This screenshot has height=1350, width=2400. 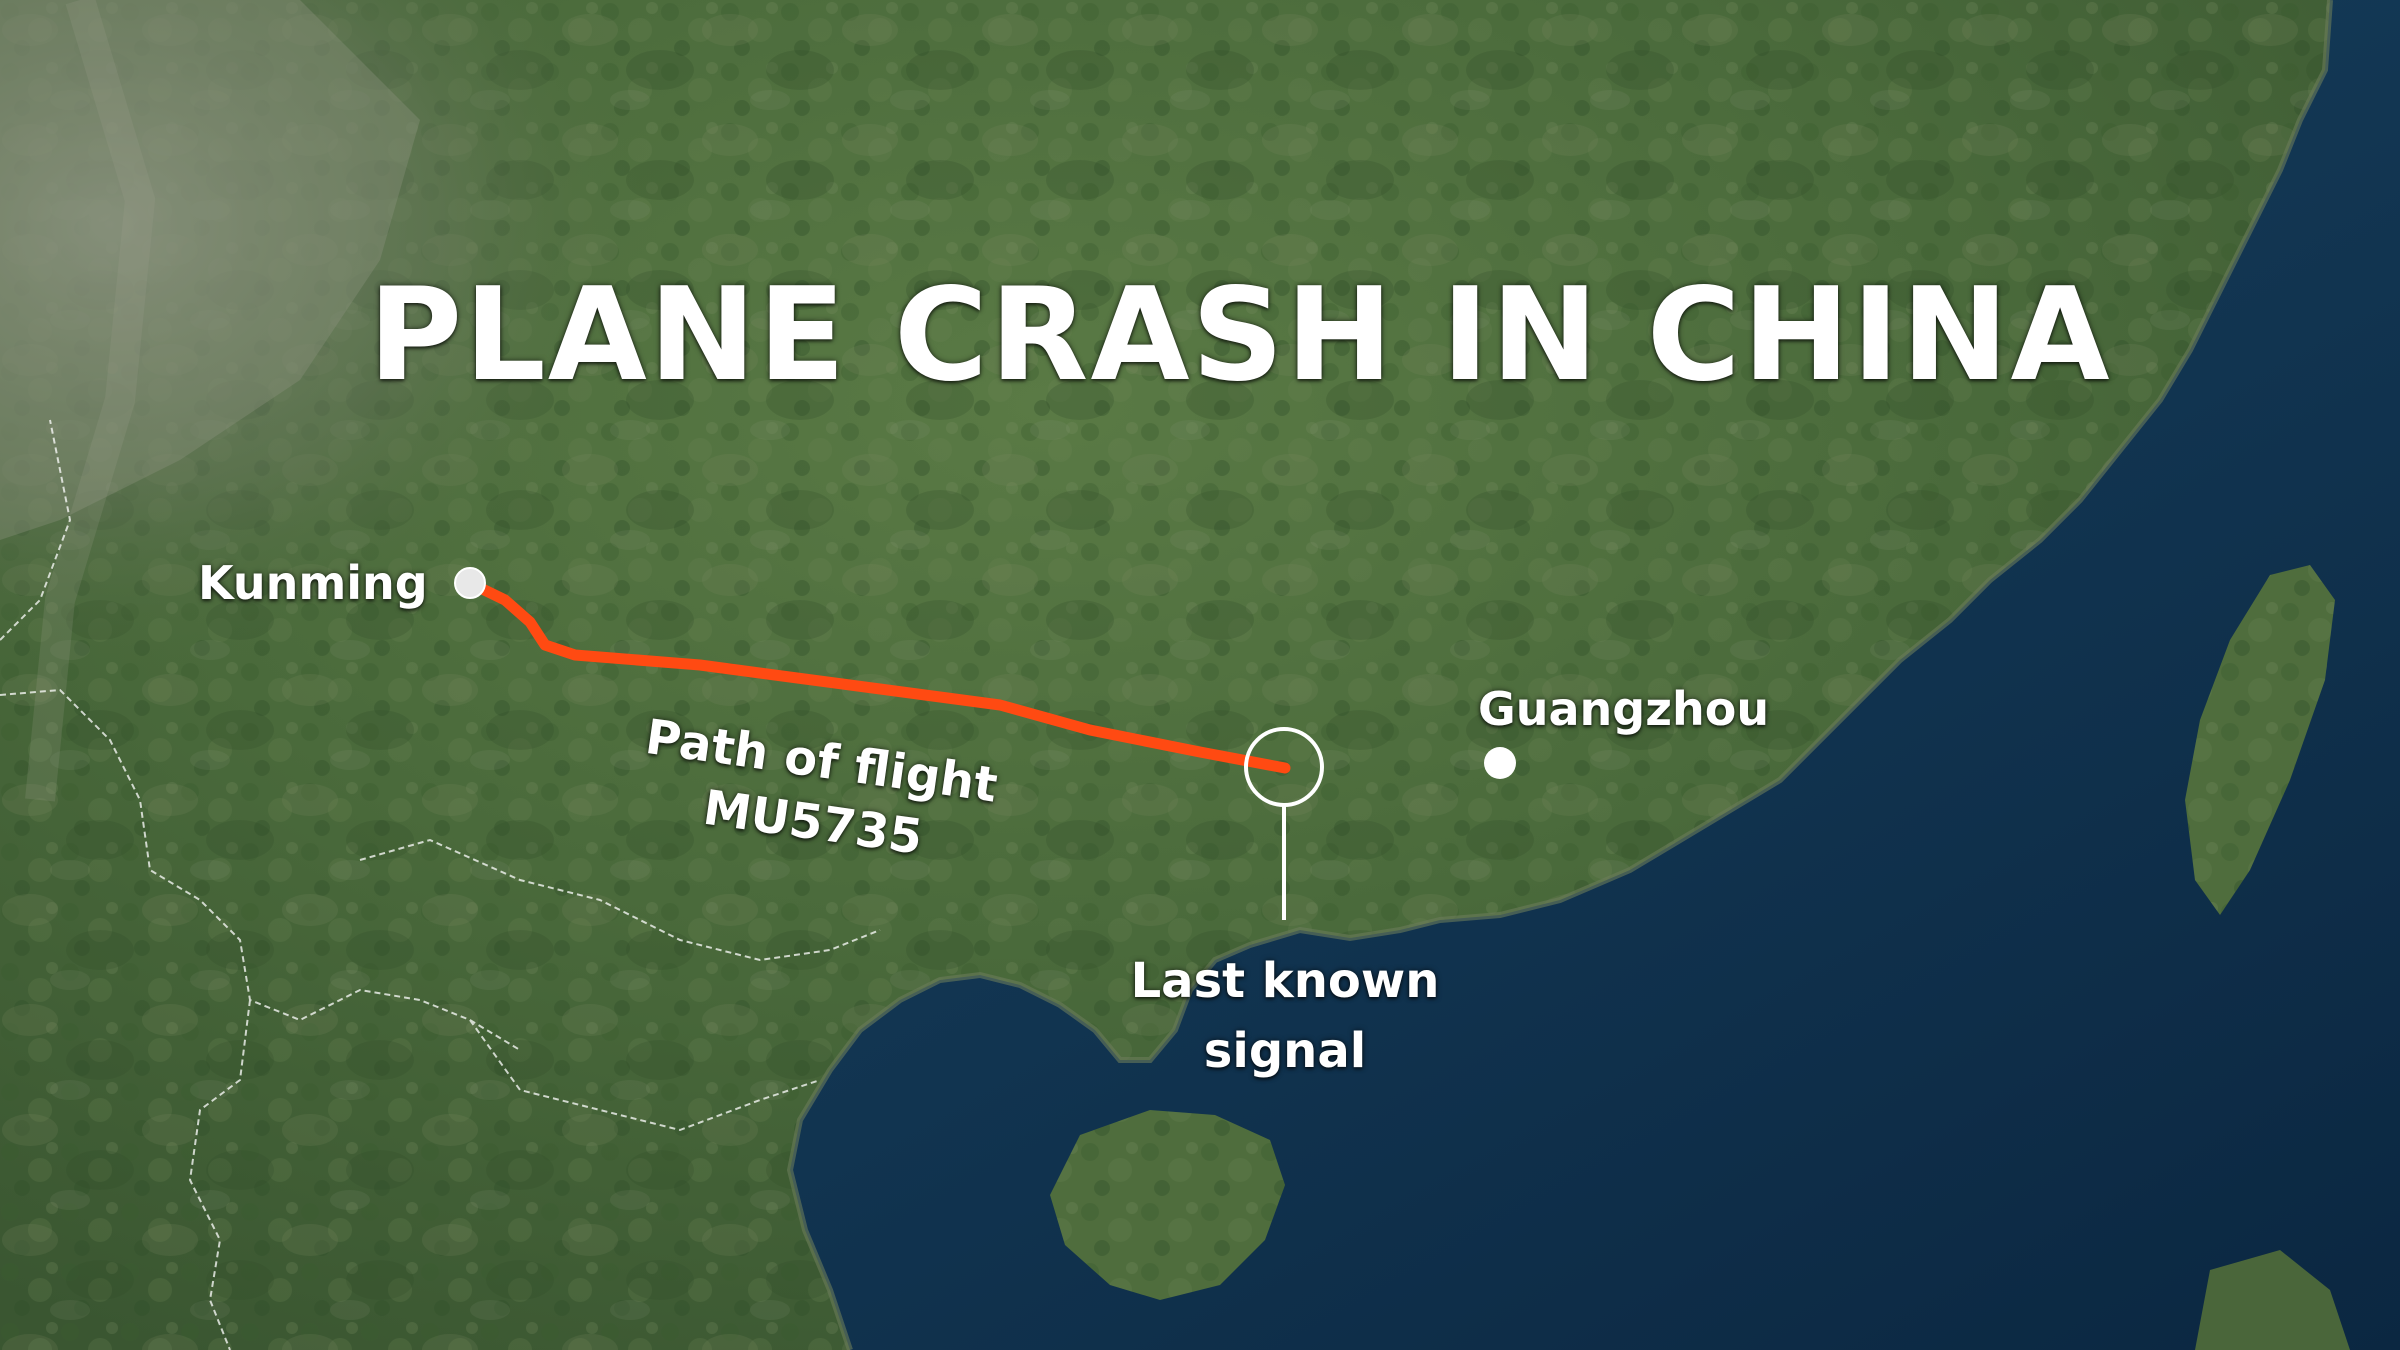 I want to click on last-signal-label: Last known signal, so click(x=1285, y=1016).